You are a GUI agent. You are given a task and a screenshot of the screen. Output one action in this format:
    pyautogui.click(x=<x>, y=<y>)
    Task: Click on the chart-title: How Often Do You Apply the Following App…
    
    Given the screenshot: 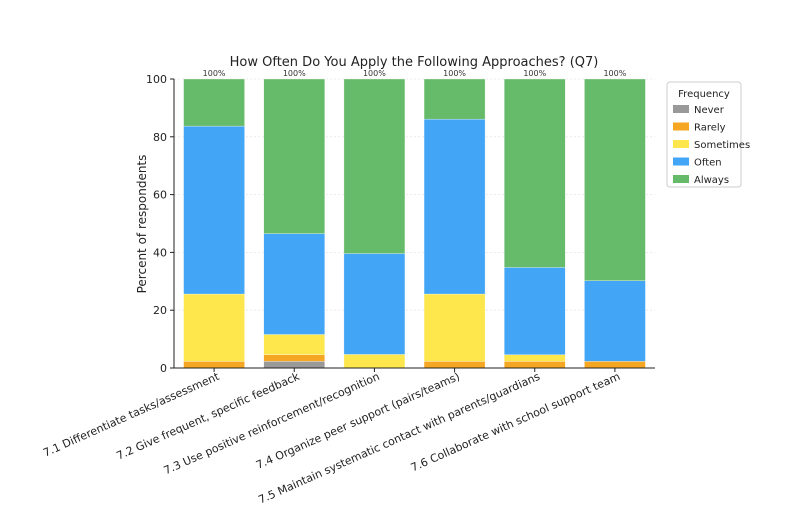 What is the action you would take?
    pyautogui.click(x=414, y=62)
    